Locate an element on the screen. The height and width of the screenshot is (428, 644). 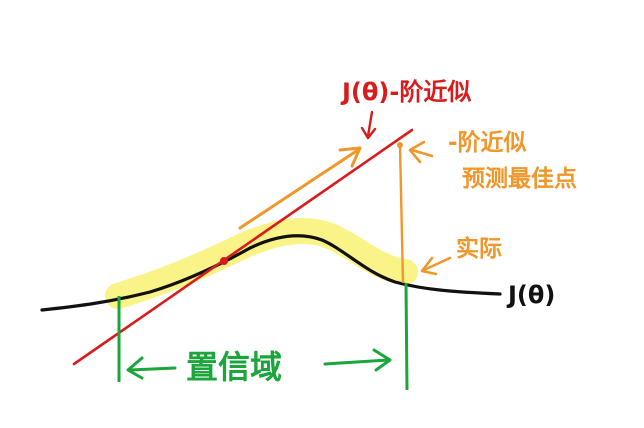
tangent-point is located at coordinates (224, 261).